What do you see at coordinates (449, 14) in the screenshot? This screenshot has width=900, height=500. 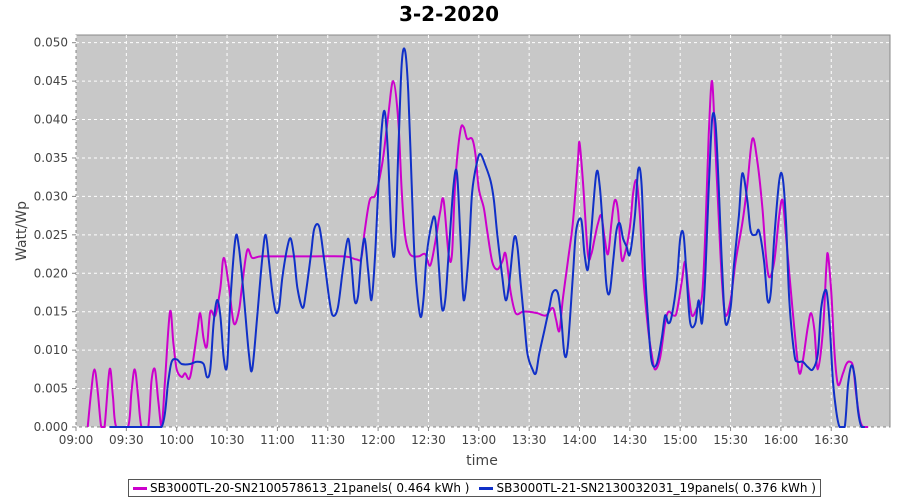 I see `chart-title: 3-2-2020` at bounding box center [449, 14].